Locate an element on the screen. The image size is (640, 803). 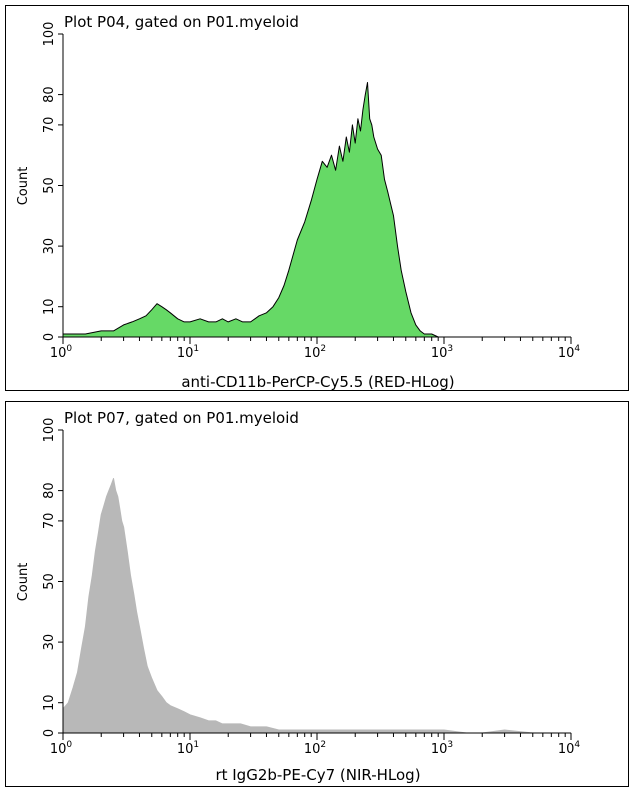
x-axis-label: rt IgG2b-PE-Cy7 (NIR-HLog) is located at coordinates (317, 775).